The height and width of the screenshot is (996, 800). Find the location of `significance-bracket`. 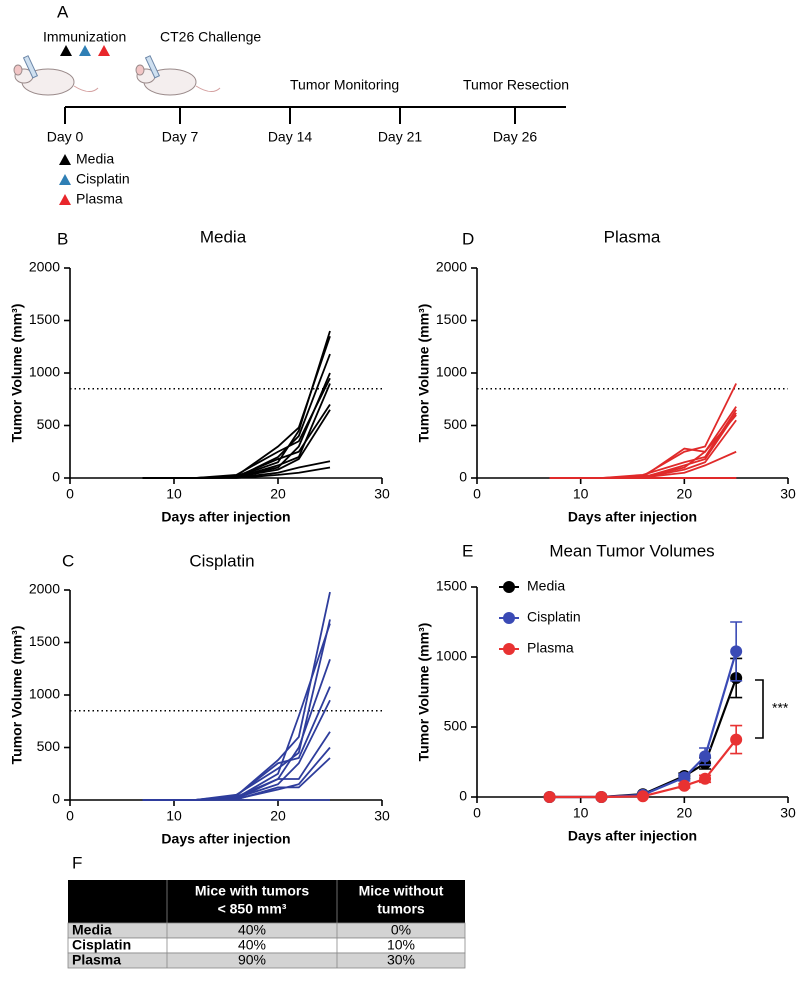

significance-bracket is located at coordinates (759, 709).